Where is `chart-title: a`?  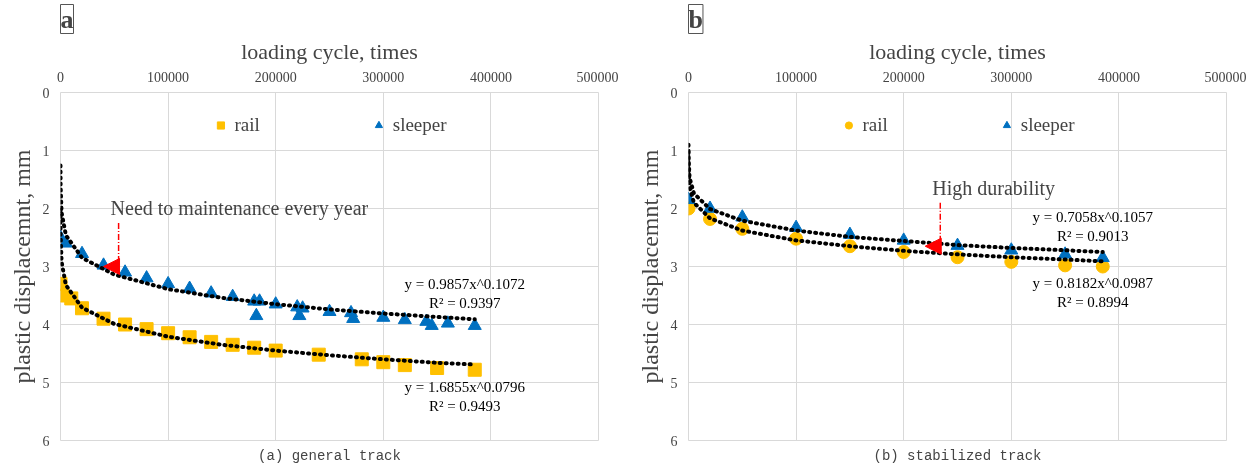
chart-title: a is located at coordinates (67, 19).